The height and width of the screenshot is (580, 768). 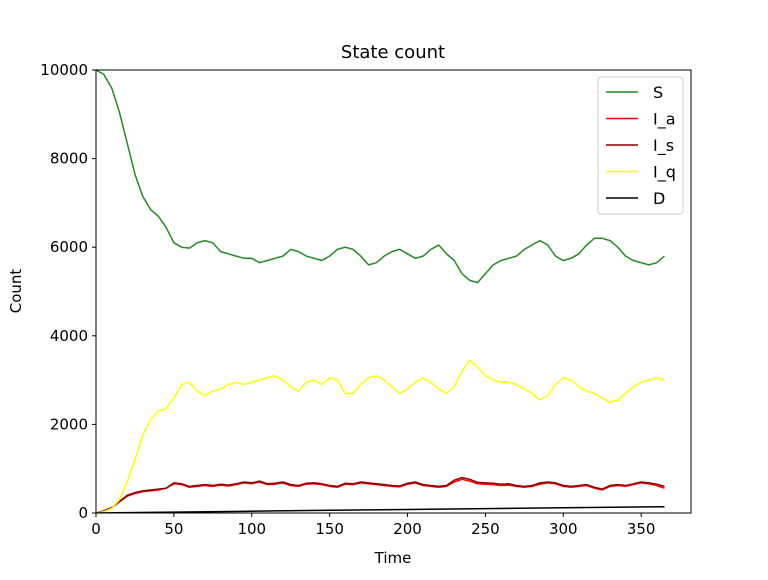 I want to click on x-axis: 0 50 100 150 200 250 300 350, so click(x=373, y=525).